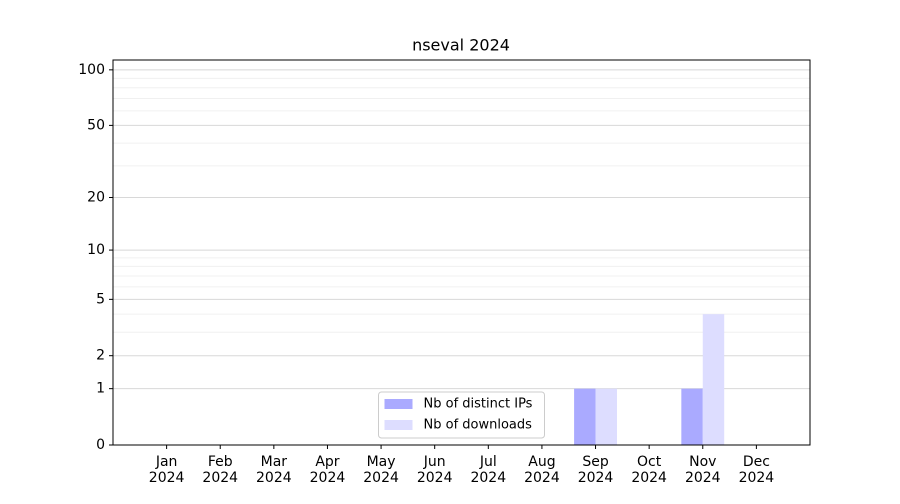 Image resolution: width=900 pixels, height=504 pixels. Describe the element at coordinates (100, 445) in the screenshot. I see `y-tick-label: 0` at that location.